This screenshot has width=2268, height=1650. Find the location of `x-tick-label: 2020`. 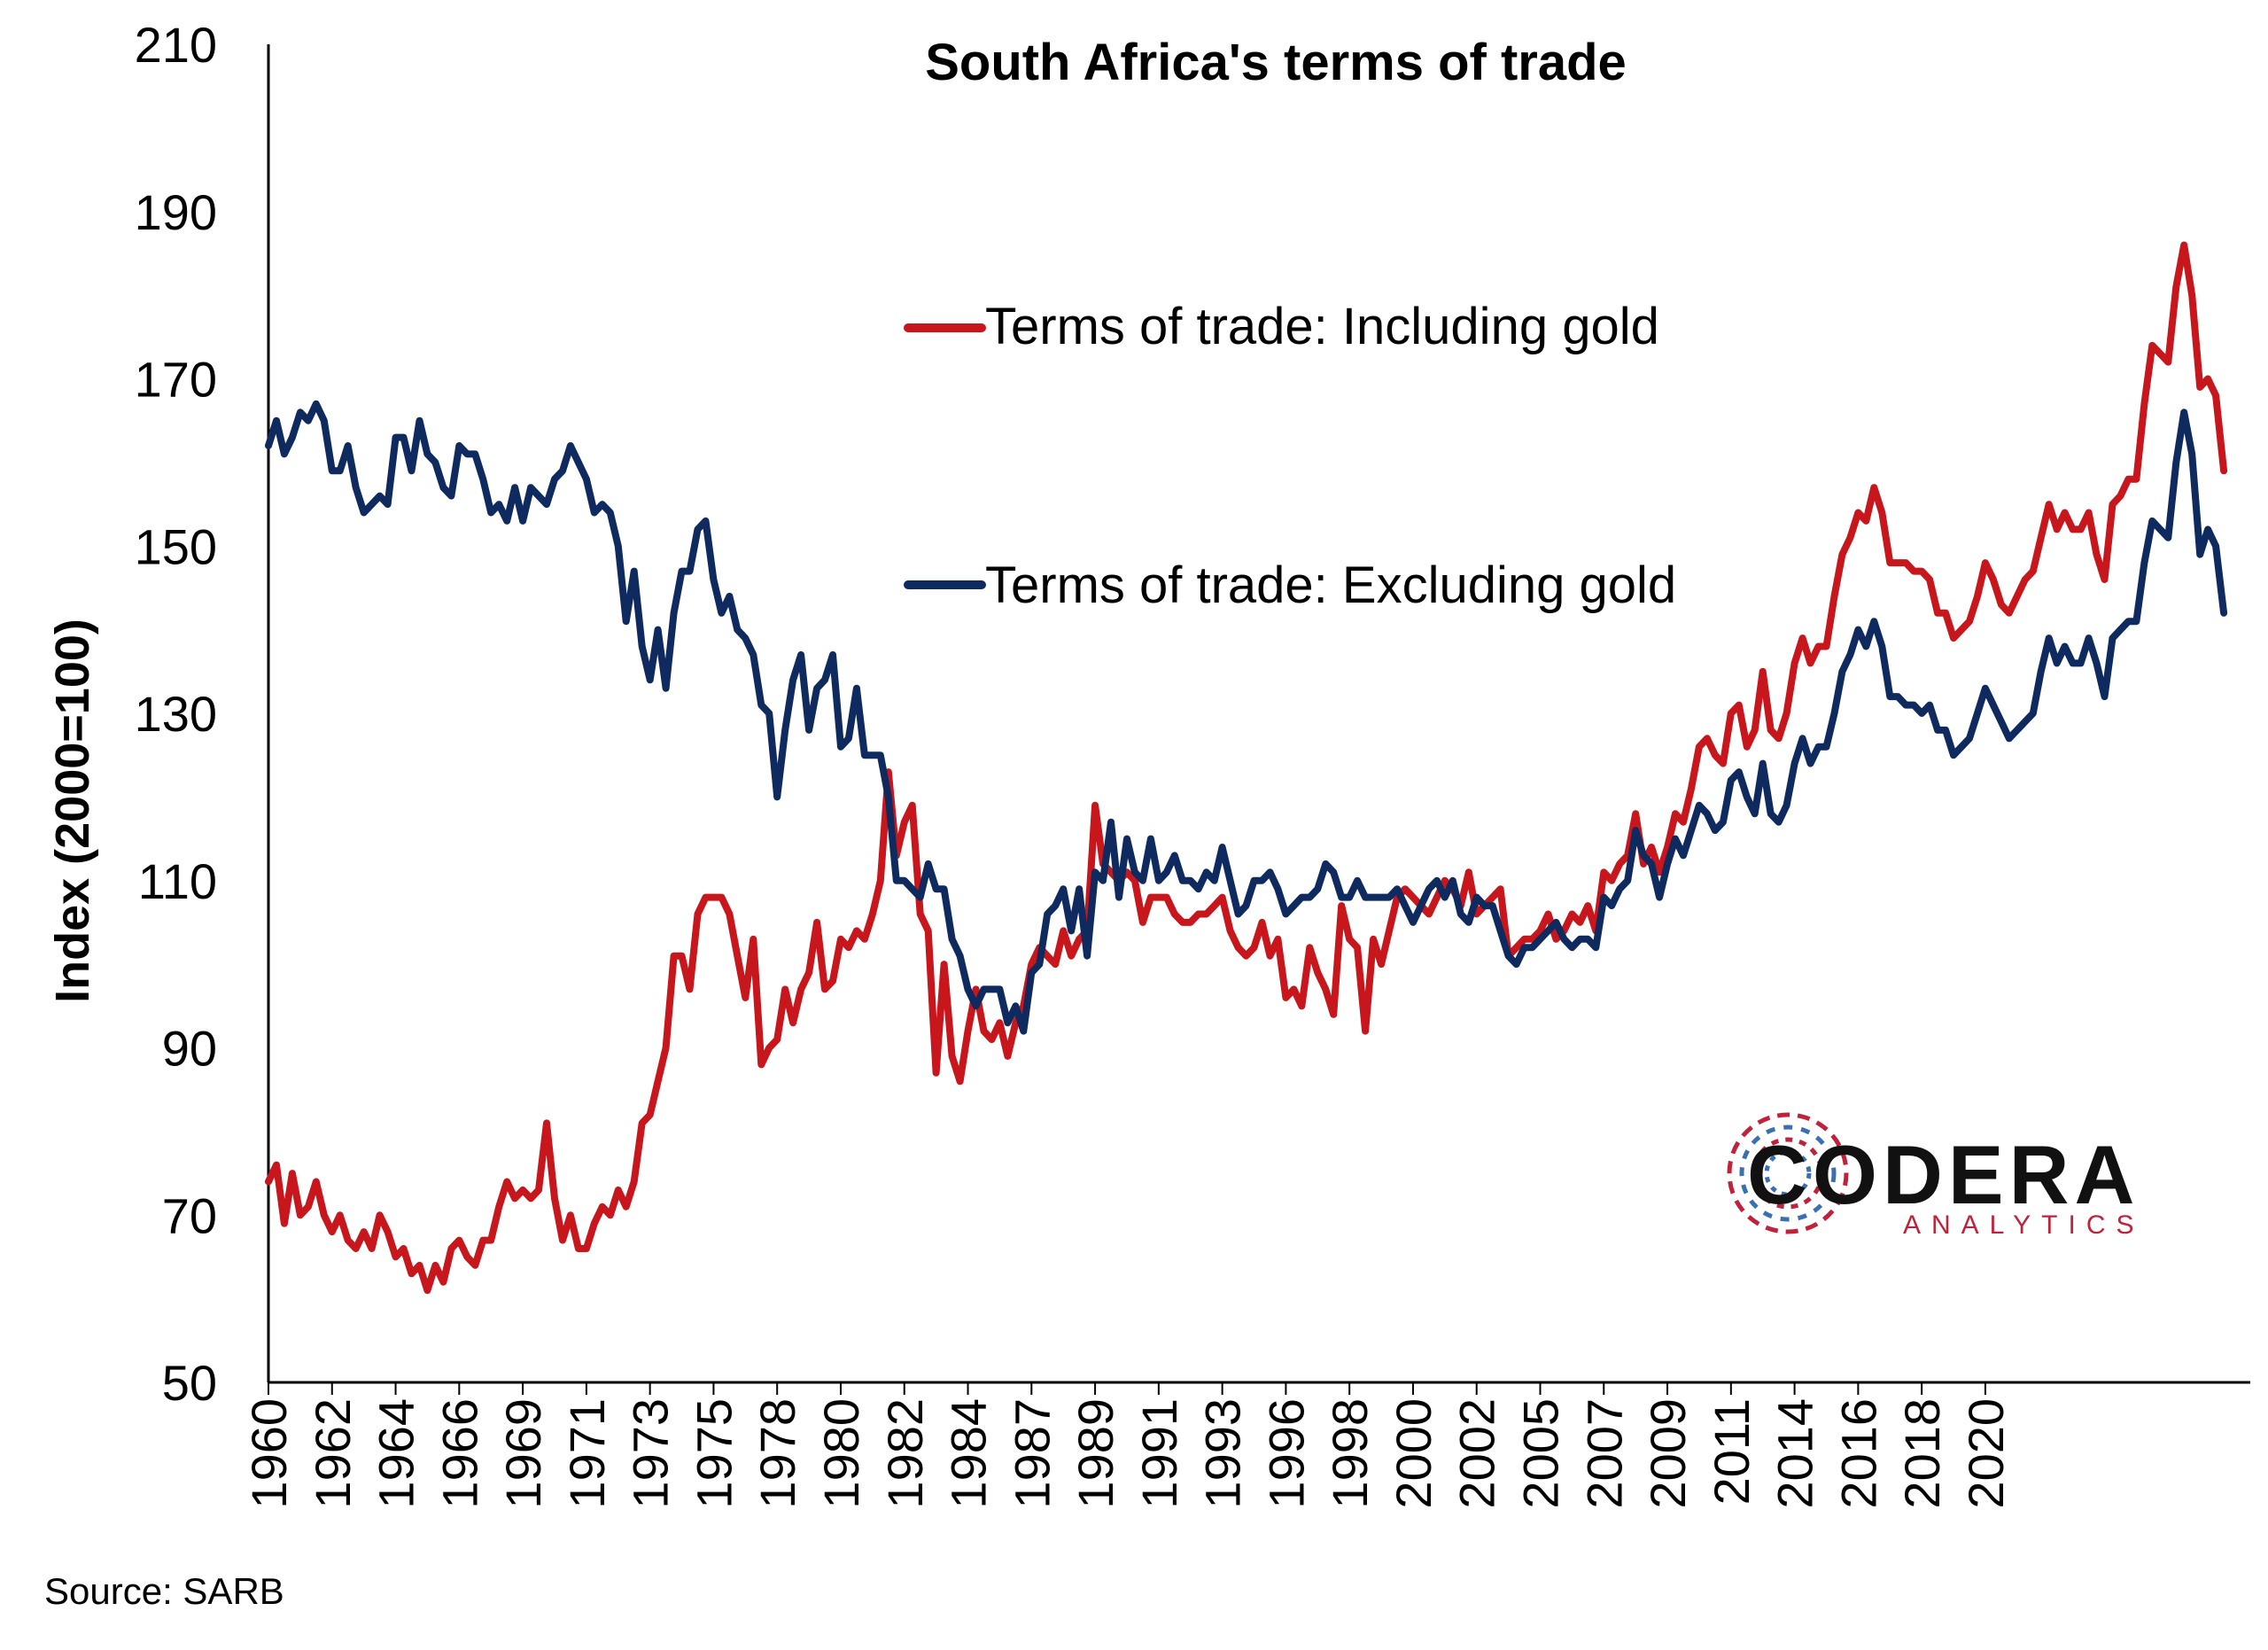

x-tick-label: 2020 is located at coordinates (1986, 1453).